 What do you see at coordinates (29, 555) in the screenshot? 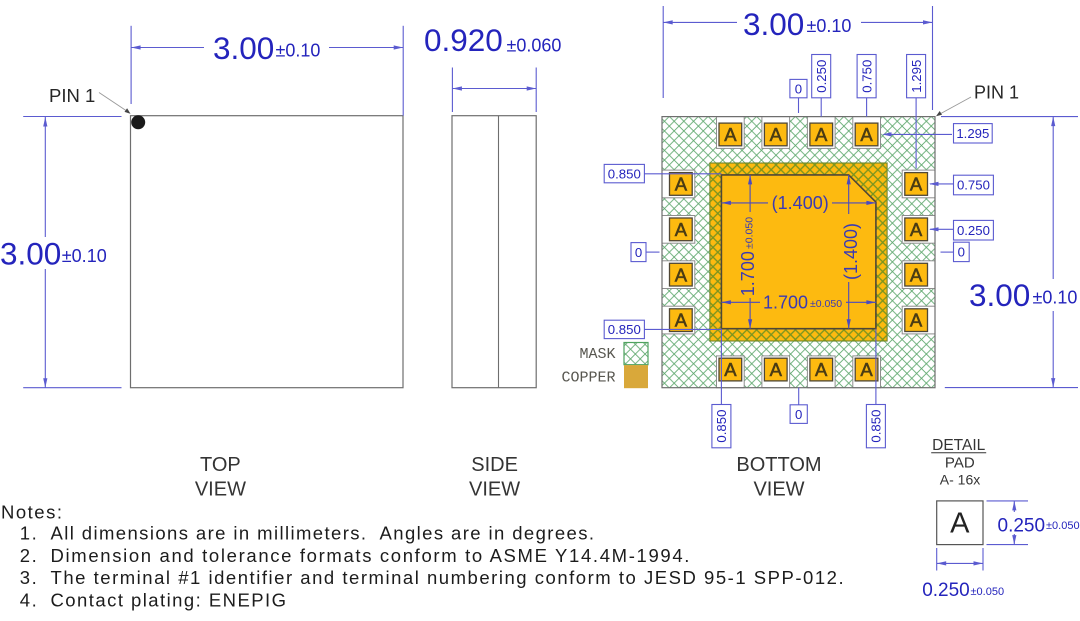
I see `svg-text: 2.` at bounding box center [29, 555].